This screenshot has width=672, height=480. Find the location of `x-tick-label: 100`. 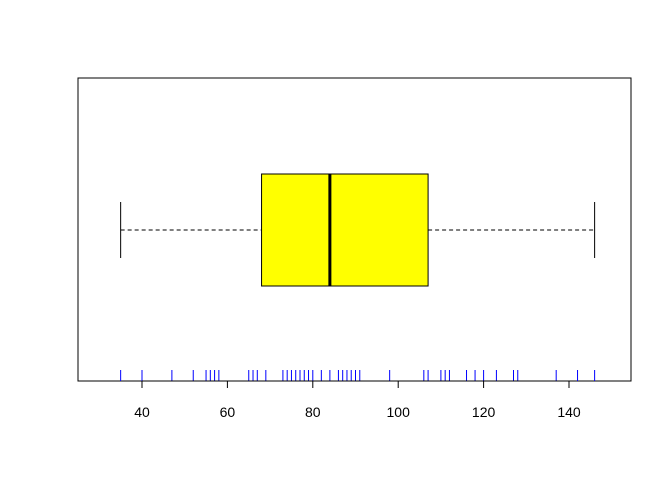

x-tick-label: 100 is located at coordinates (399, 412).